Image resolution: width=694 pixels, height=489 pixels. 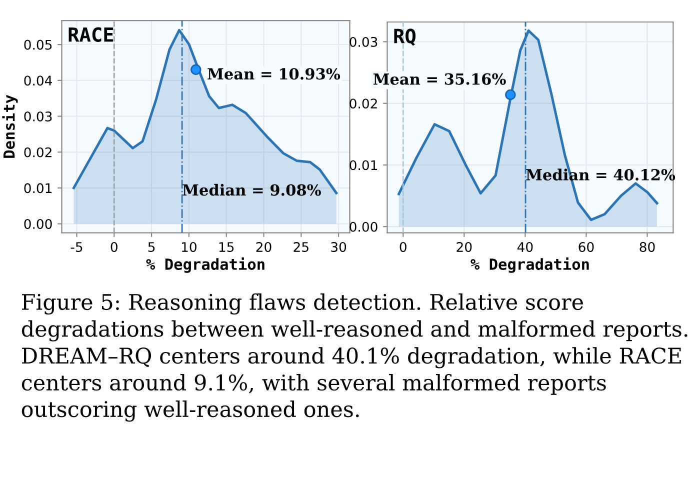 What do you see at coordinates (10, 126) in the screenshot?
I see `y-axis-title: Density` at bounding box center [10, 126].